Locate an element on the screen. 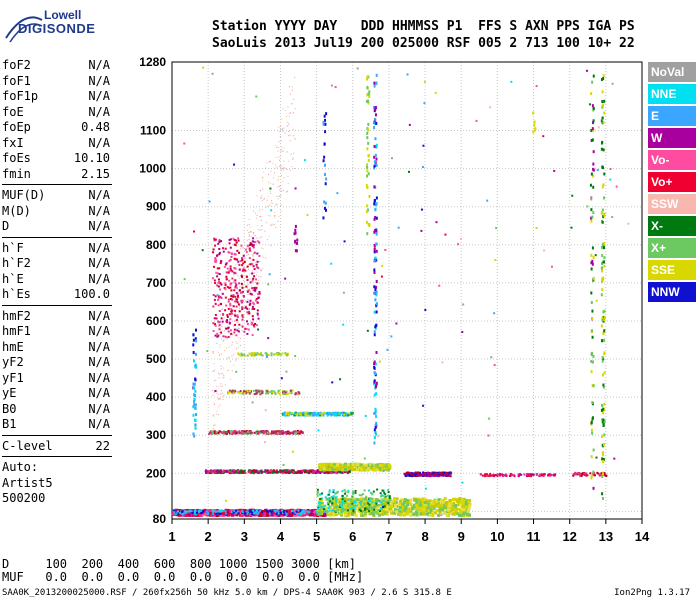 The height and width of the screenshot is (600, 700). param-row-hes: h`Es 100.0 is located at coordinates (57, 295).